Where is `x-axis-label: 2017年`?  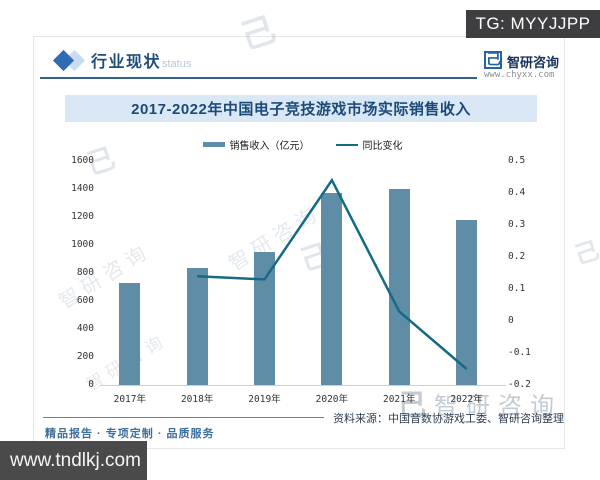
x-axis-label: 2017年 is located at coordinates (129, 399).